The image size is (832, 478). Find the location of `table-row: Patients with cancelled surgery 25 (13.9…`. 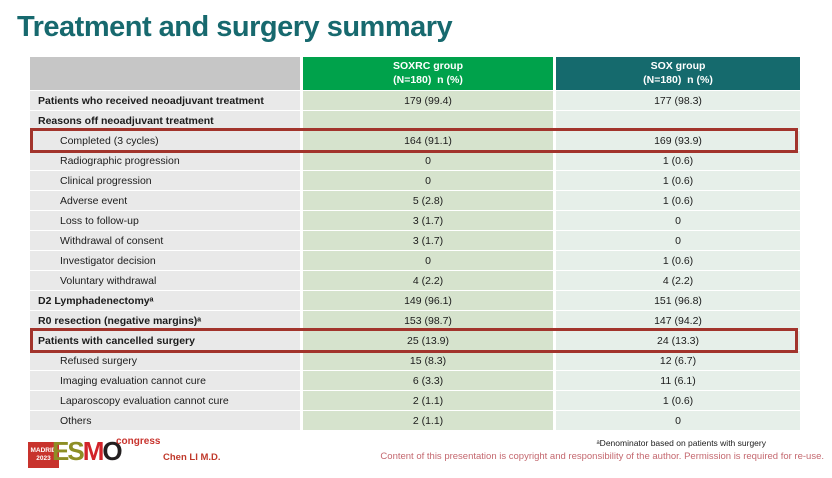

table-row: Patients with cancelled surgery 25 (13.9… is located at coordinates (415, 340).